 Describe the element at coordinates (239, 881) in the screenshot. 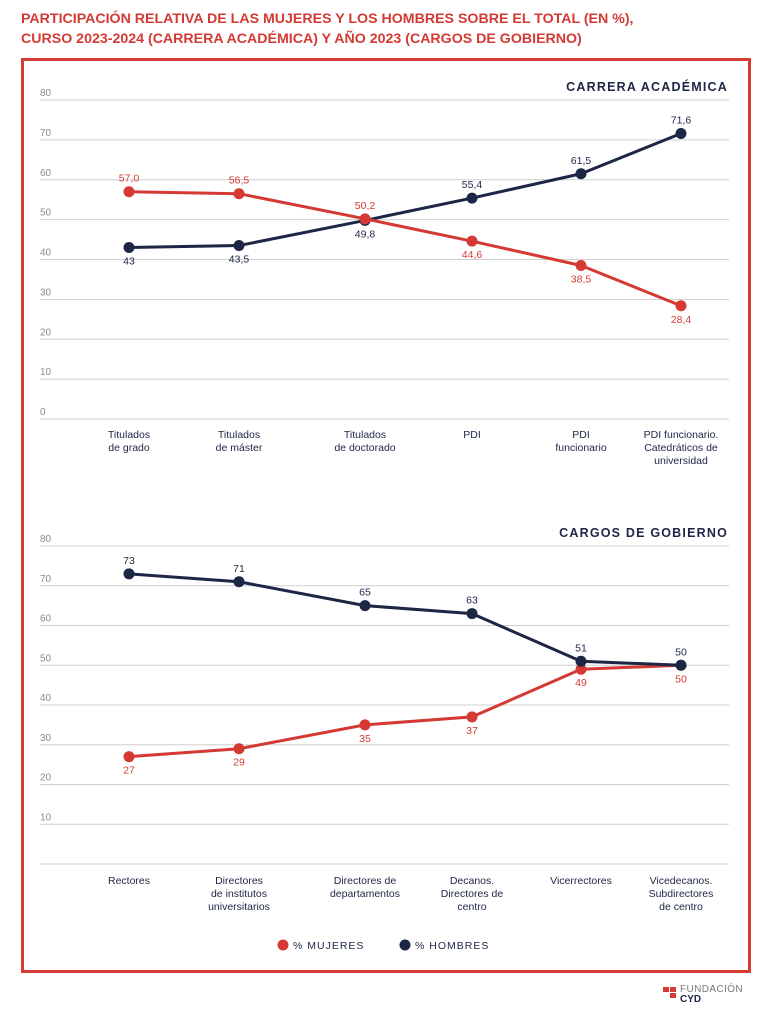

I see `x-tick-label: Directores` at that location.